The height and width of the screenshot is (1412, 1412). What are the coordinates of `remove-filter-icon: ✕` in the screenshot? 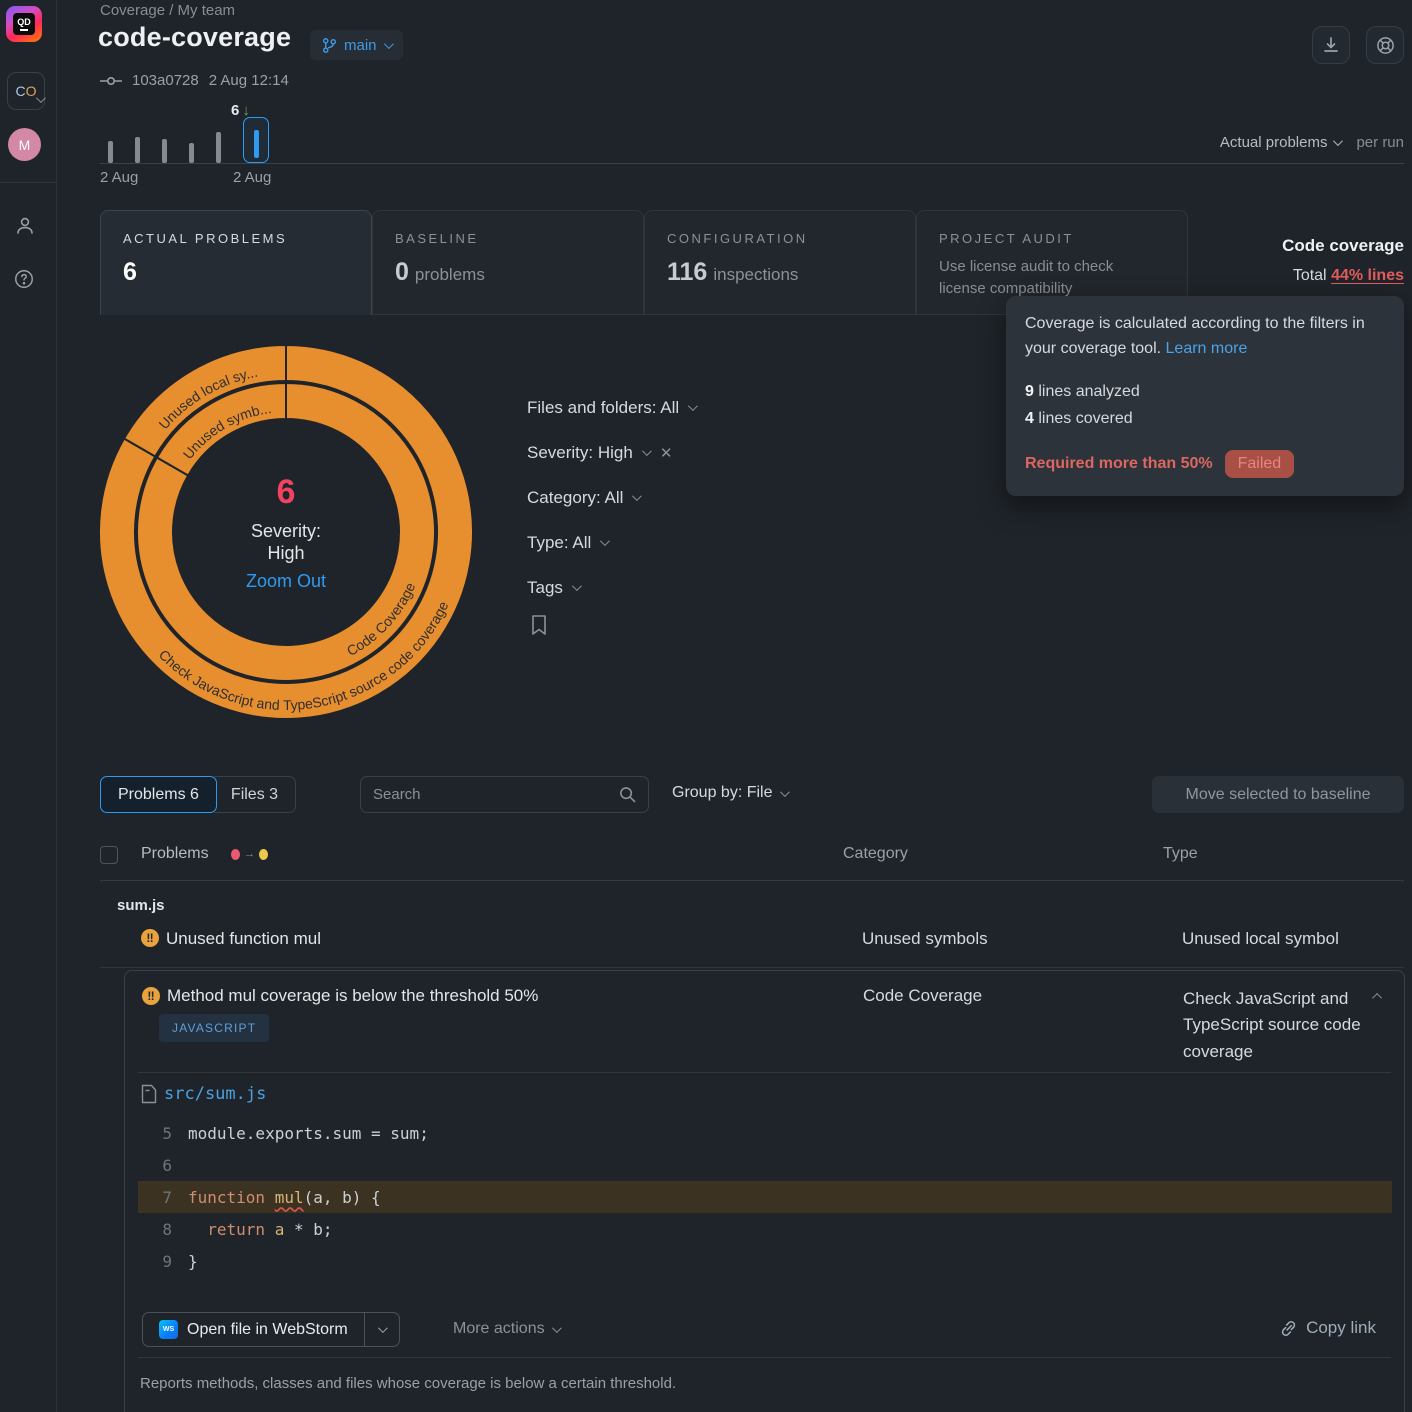 It's located at (666, 453).